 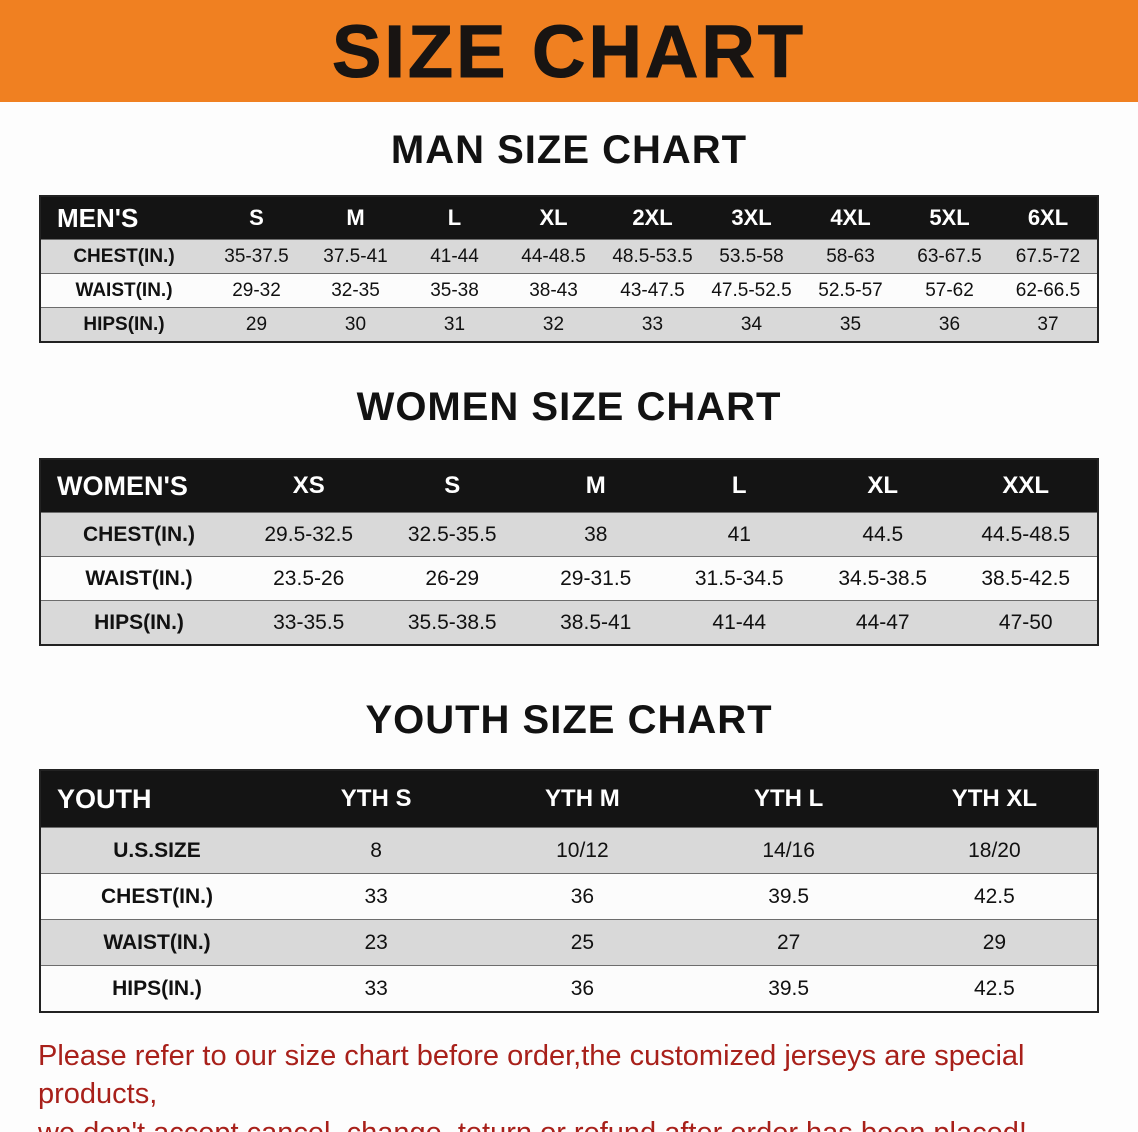 I want to click on table-cell: 57-62, so click(x=949, y=290).